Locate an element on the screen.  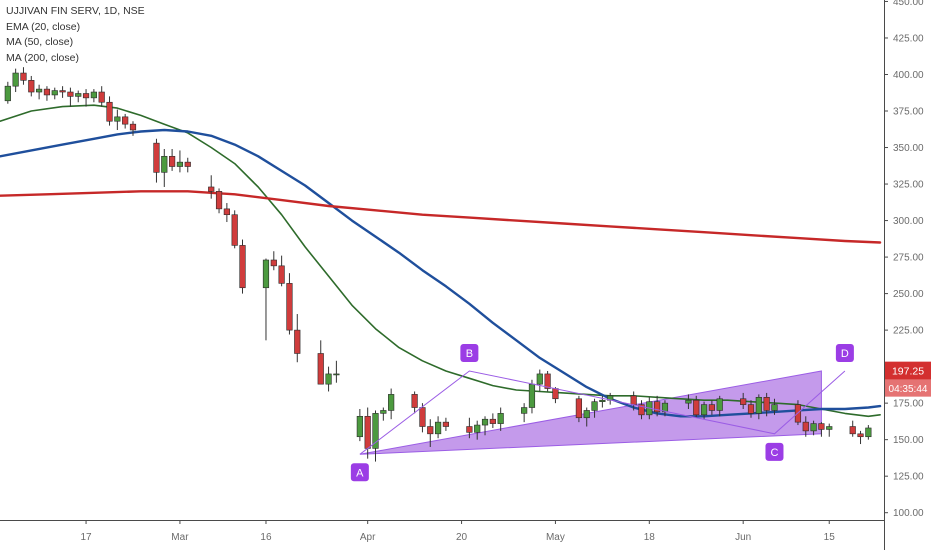
y-tick-label: 250.00 is located at coordinates (908, 294).